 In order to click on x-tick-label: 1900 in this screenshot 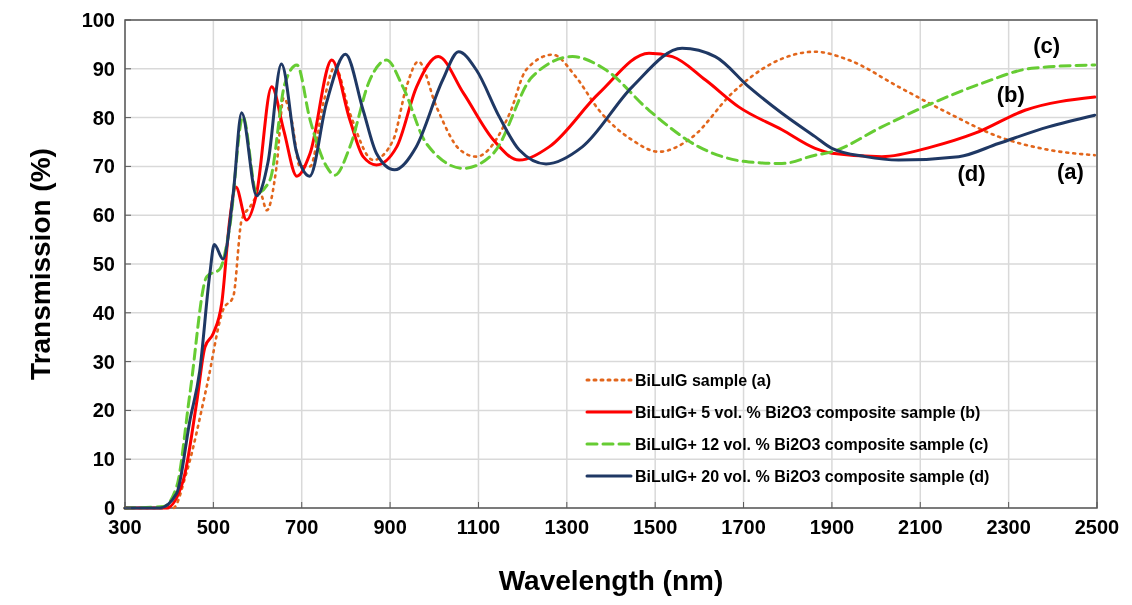, I will do `click(832, 527)`.